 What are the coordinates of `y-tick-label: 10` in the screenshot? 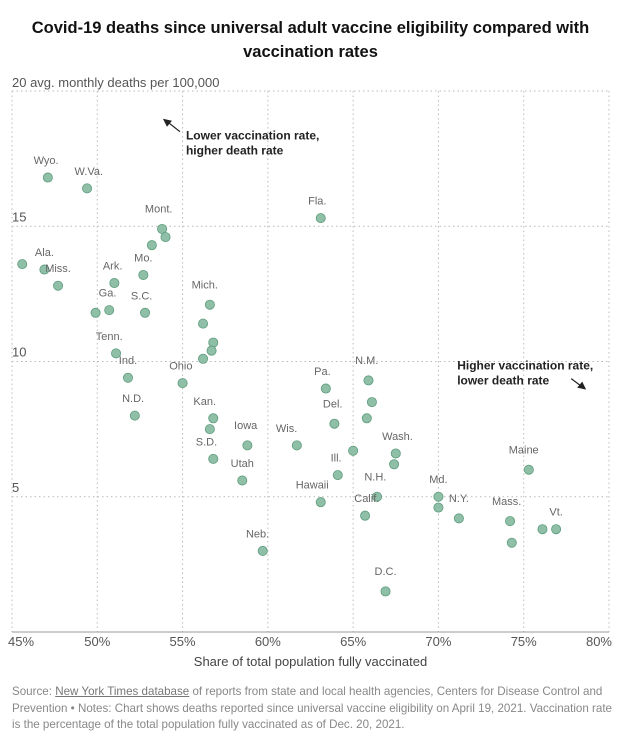 It's located at (19, 352).